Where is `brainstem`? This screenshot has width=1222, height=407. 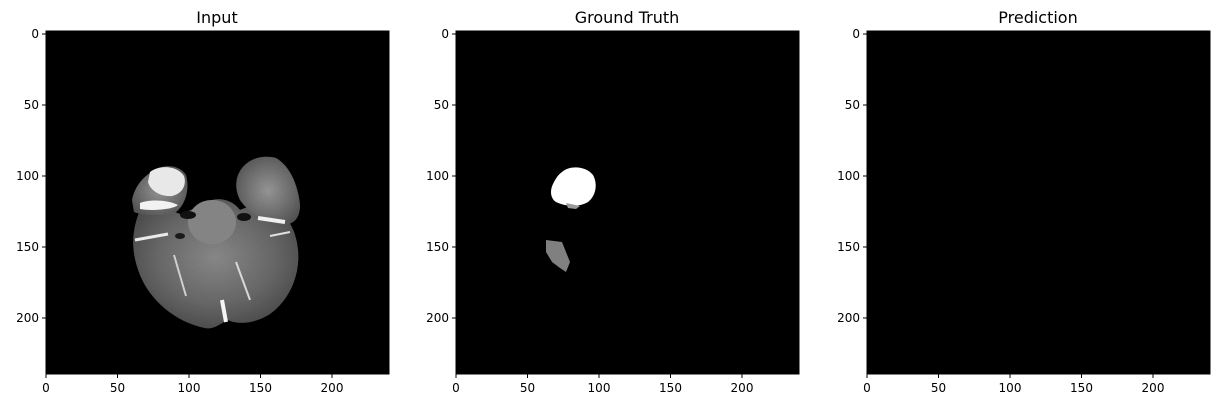
brainstem is located at coordinates (212, 222).